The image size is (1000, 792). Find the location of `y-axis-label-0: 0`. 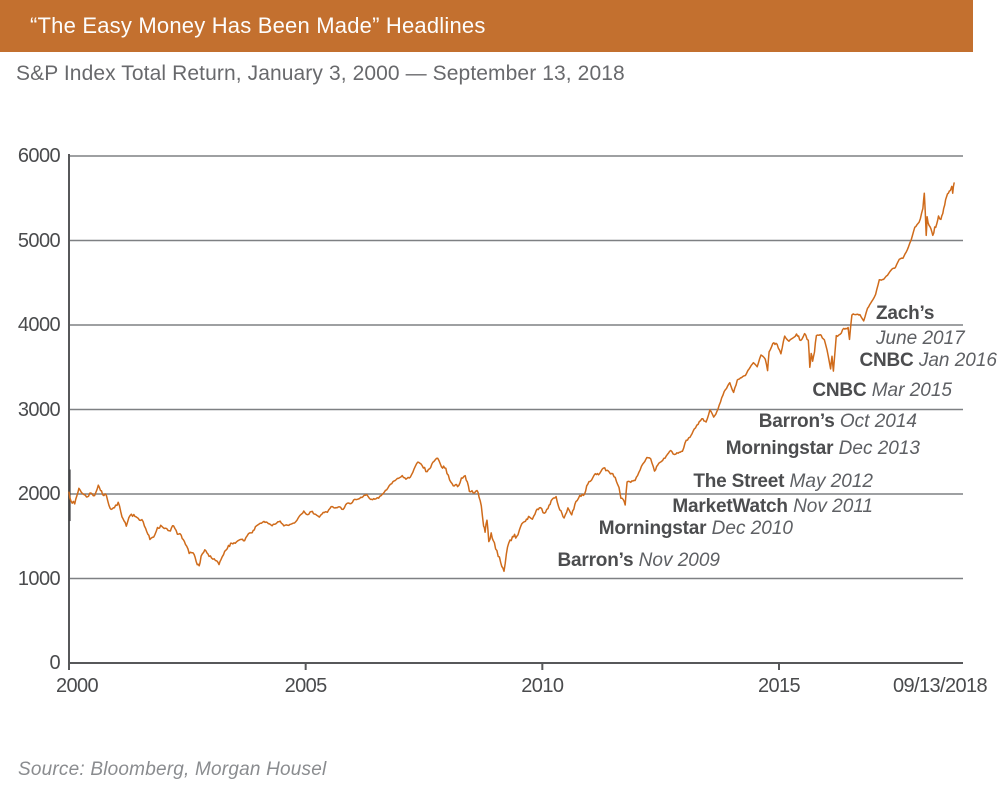

y-axis-label-0: 0 is located at coordinates (54, 663).